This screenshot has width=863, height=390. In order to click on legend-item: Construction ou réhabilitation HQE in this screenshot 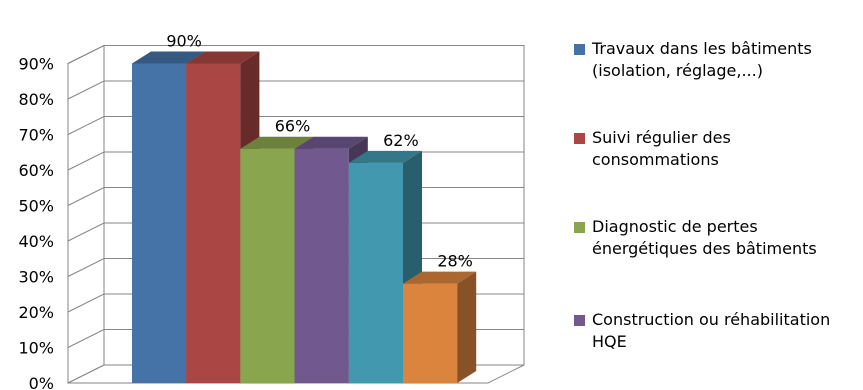, I will do `click(718, 334)`.